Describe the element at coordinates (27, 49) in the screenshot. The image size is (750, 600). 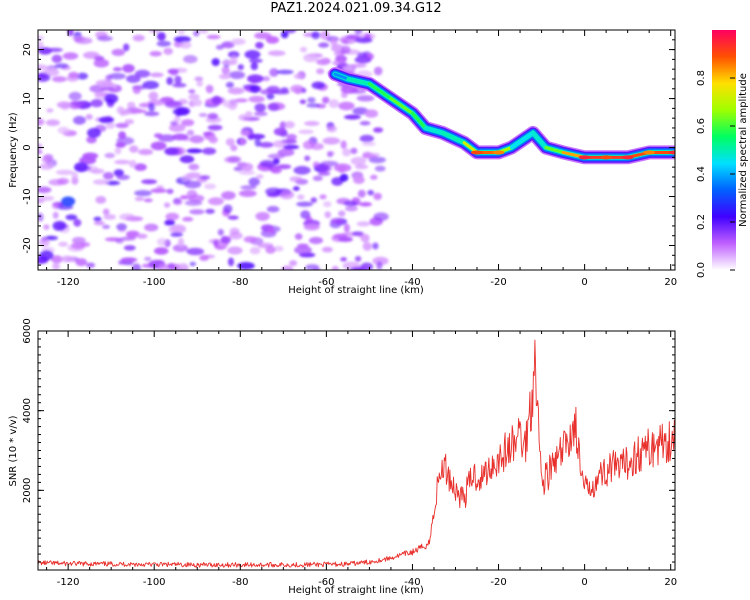
I see `y-tick-label: 20` at that location.